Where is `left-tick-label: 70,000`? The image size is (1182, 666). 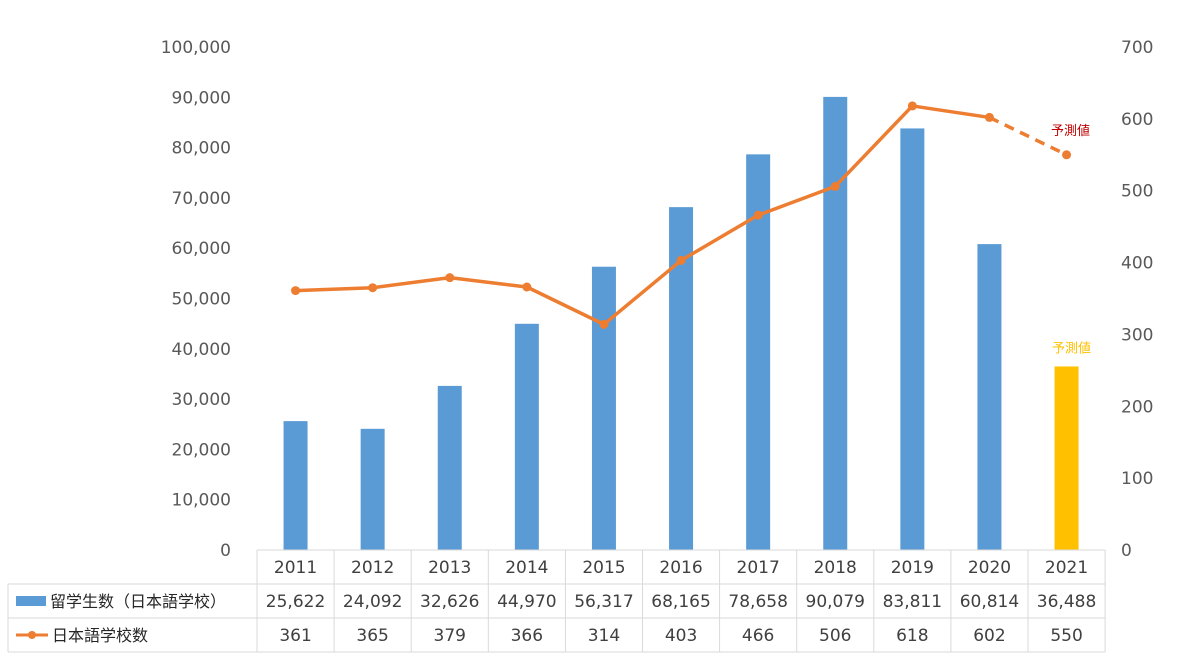 left-tick-label: 70,000 is located at coordinates (201, 199).